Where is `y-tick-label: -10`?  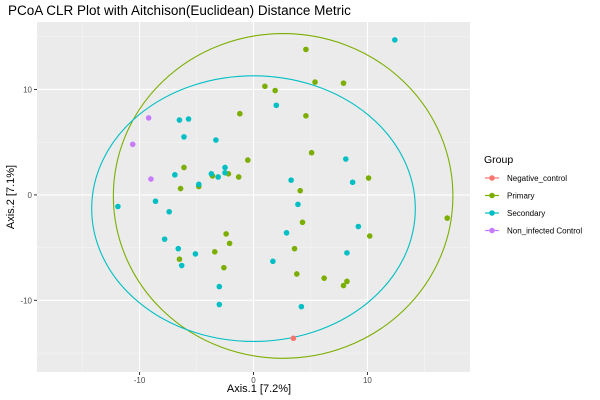
y-tick-label: -10 is located at coordinates (26, 300).